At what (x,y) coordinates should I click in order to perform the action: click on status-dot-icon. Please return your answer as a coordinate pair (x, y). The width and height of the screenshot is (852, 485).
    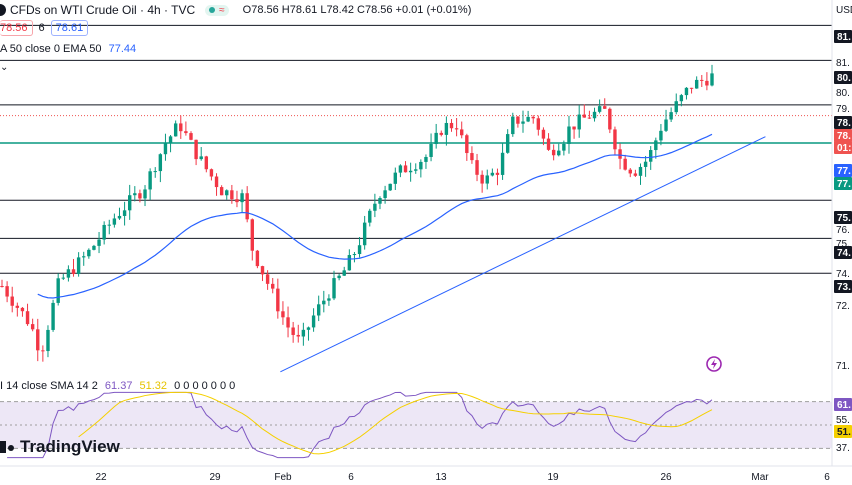
    Looking at the image, I should click on (212, 10).